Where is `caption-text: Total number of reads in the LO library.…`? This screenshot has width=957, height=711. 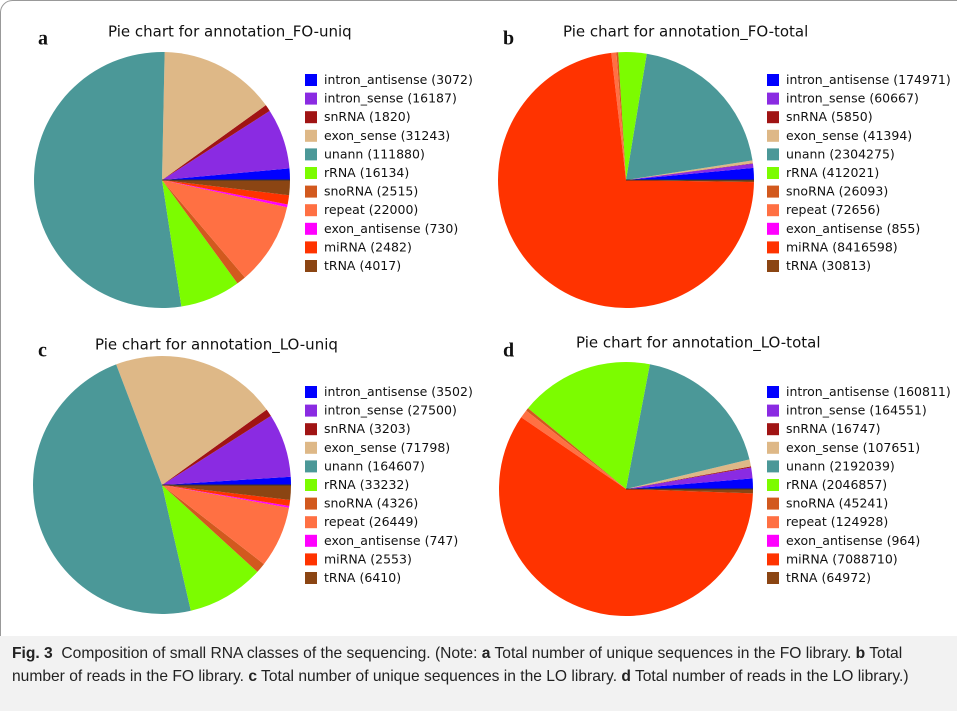
caption-text: Total number of reads in the LO library.… is located at coordinates (769, 676).